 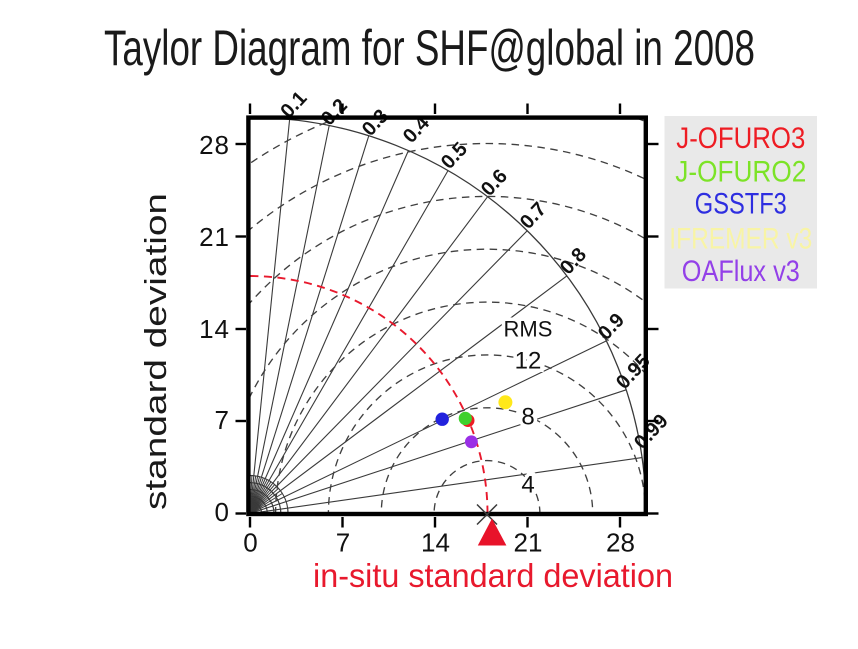 I want to click on svg-text: OAFlux v3, so click(x=741, y=271).